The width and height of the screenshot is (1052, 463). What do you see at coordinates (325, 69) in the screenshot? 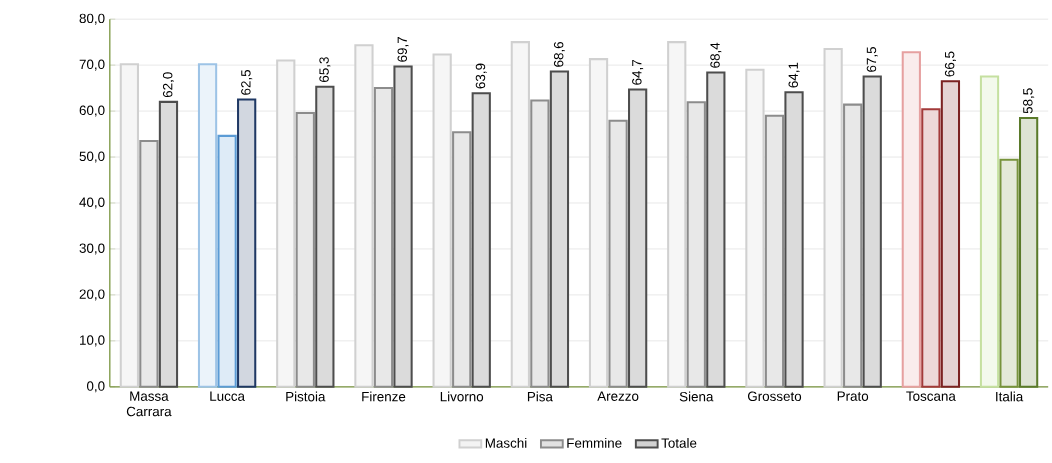
I see `data-label: 65,3` at bounding box center [325, 69].